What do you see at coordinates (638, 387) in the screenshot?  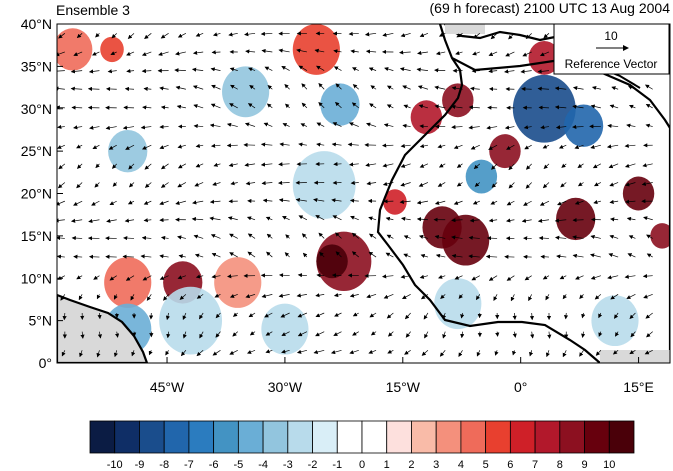 I see `lon-tick-label: 15°E` at bounding box center [638, 387].